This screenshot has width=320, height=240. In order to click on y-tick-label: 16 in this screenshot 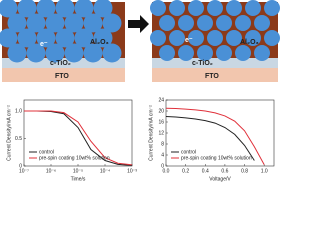, I will do `click(161, 122)`.